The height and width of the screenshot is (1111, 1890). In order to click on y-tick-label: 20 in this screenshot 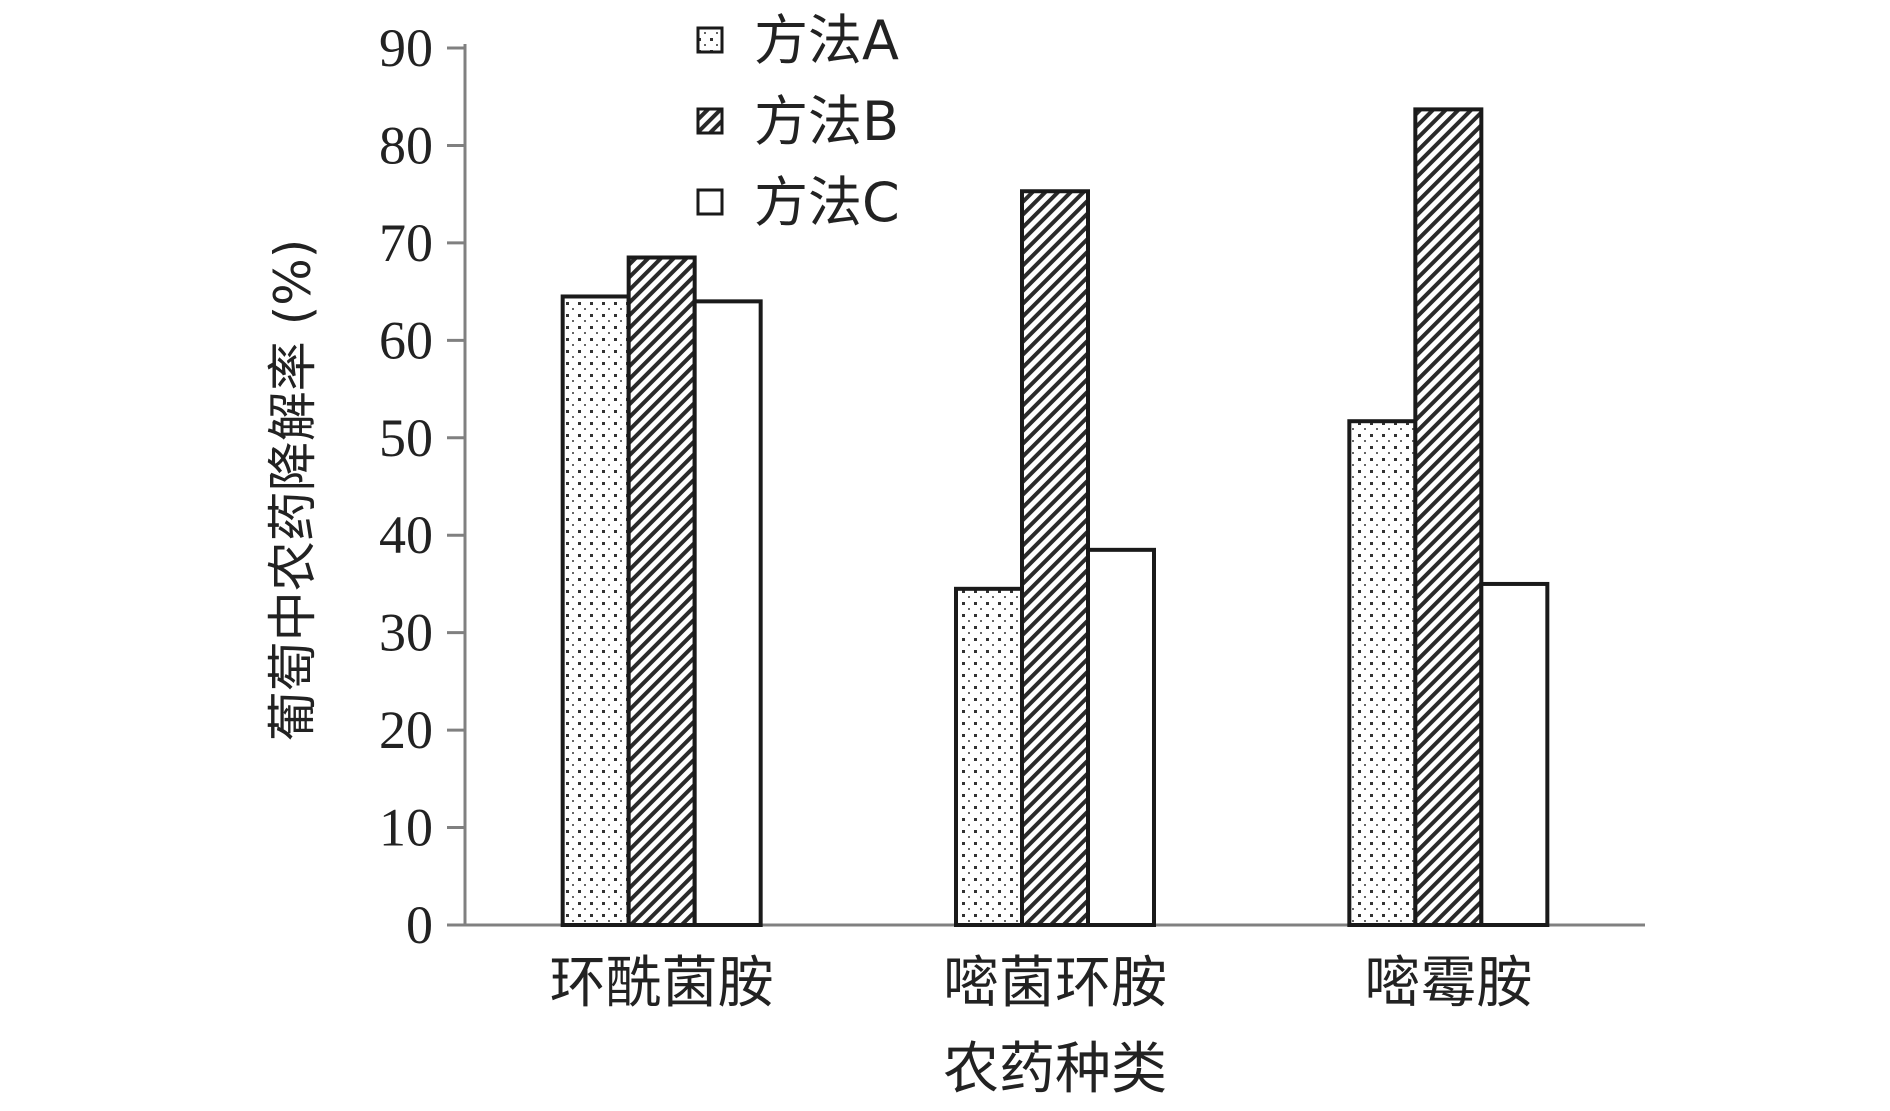, I will do `click(406, 730)`.